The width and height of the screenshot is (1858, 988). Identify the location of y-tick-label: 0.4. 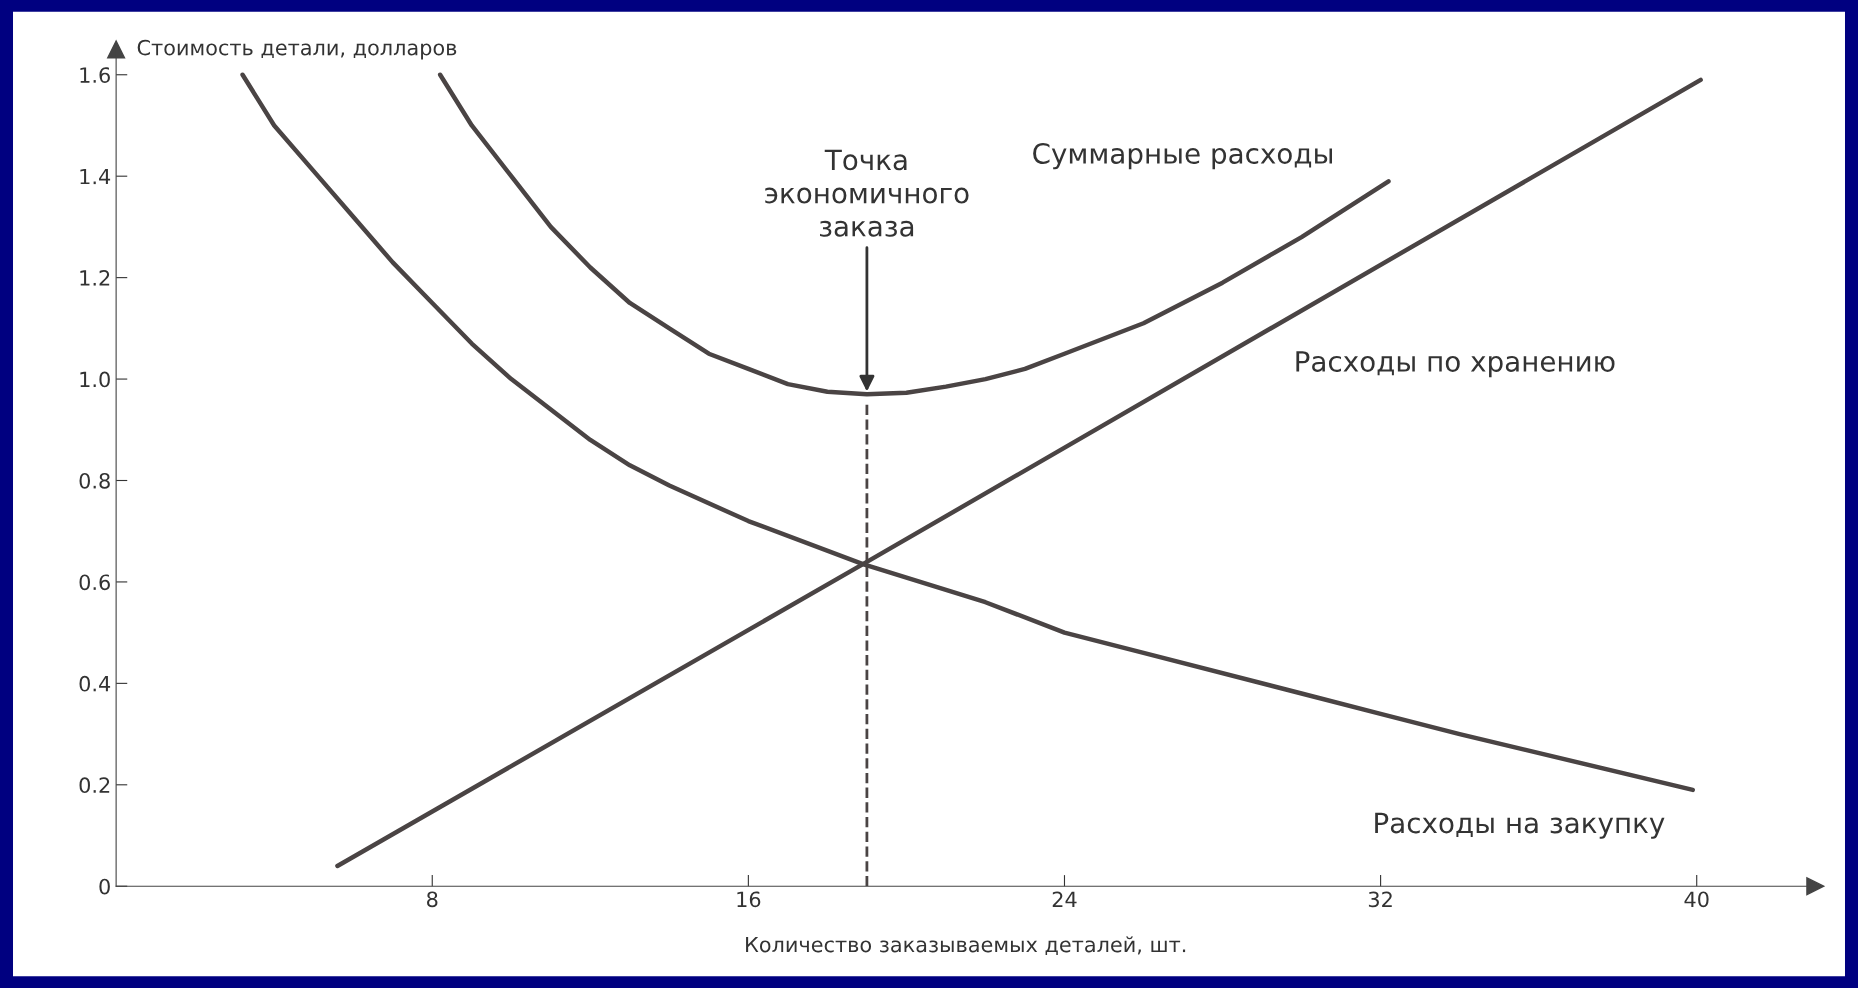
(95, 683).